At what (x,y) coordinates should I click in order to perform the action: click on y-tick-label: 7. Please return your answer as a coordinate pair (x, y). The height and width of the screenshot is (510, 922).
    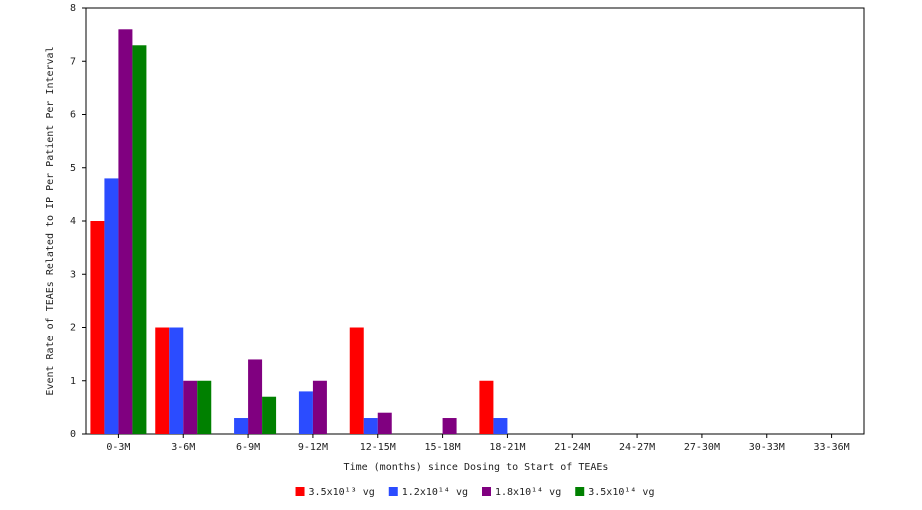
    Looking at the image, I should click on (73, 61).